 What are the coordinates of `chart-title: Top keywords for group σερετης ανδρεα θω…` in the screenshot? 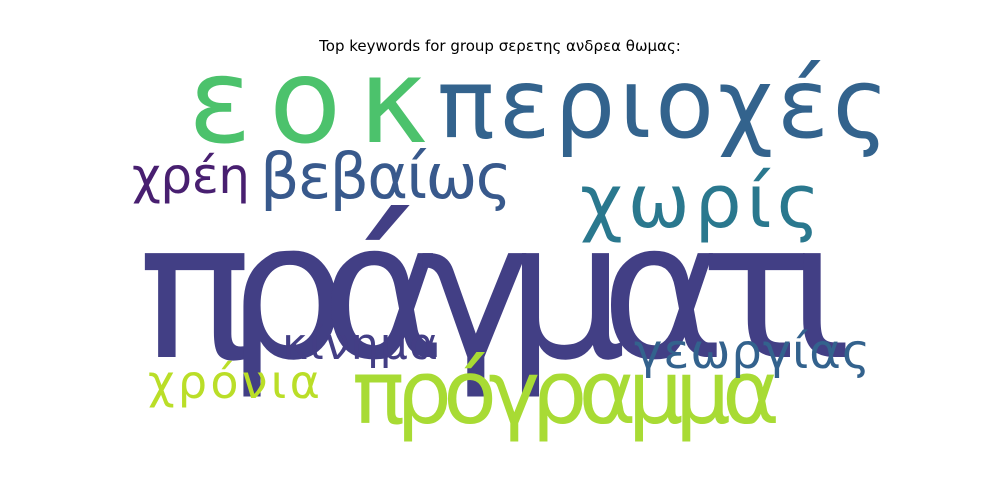 It's located at (500, 46).